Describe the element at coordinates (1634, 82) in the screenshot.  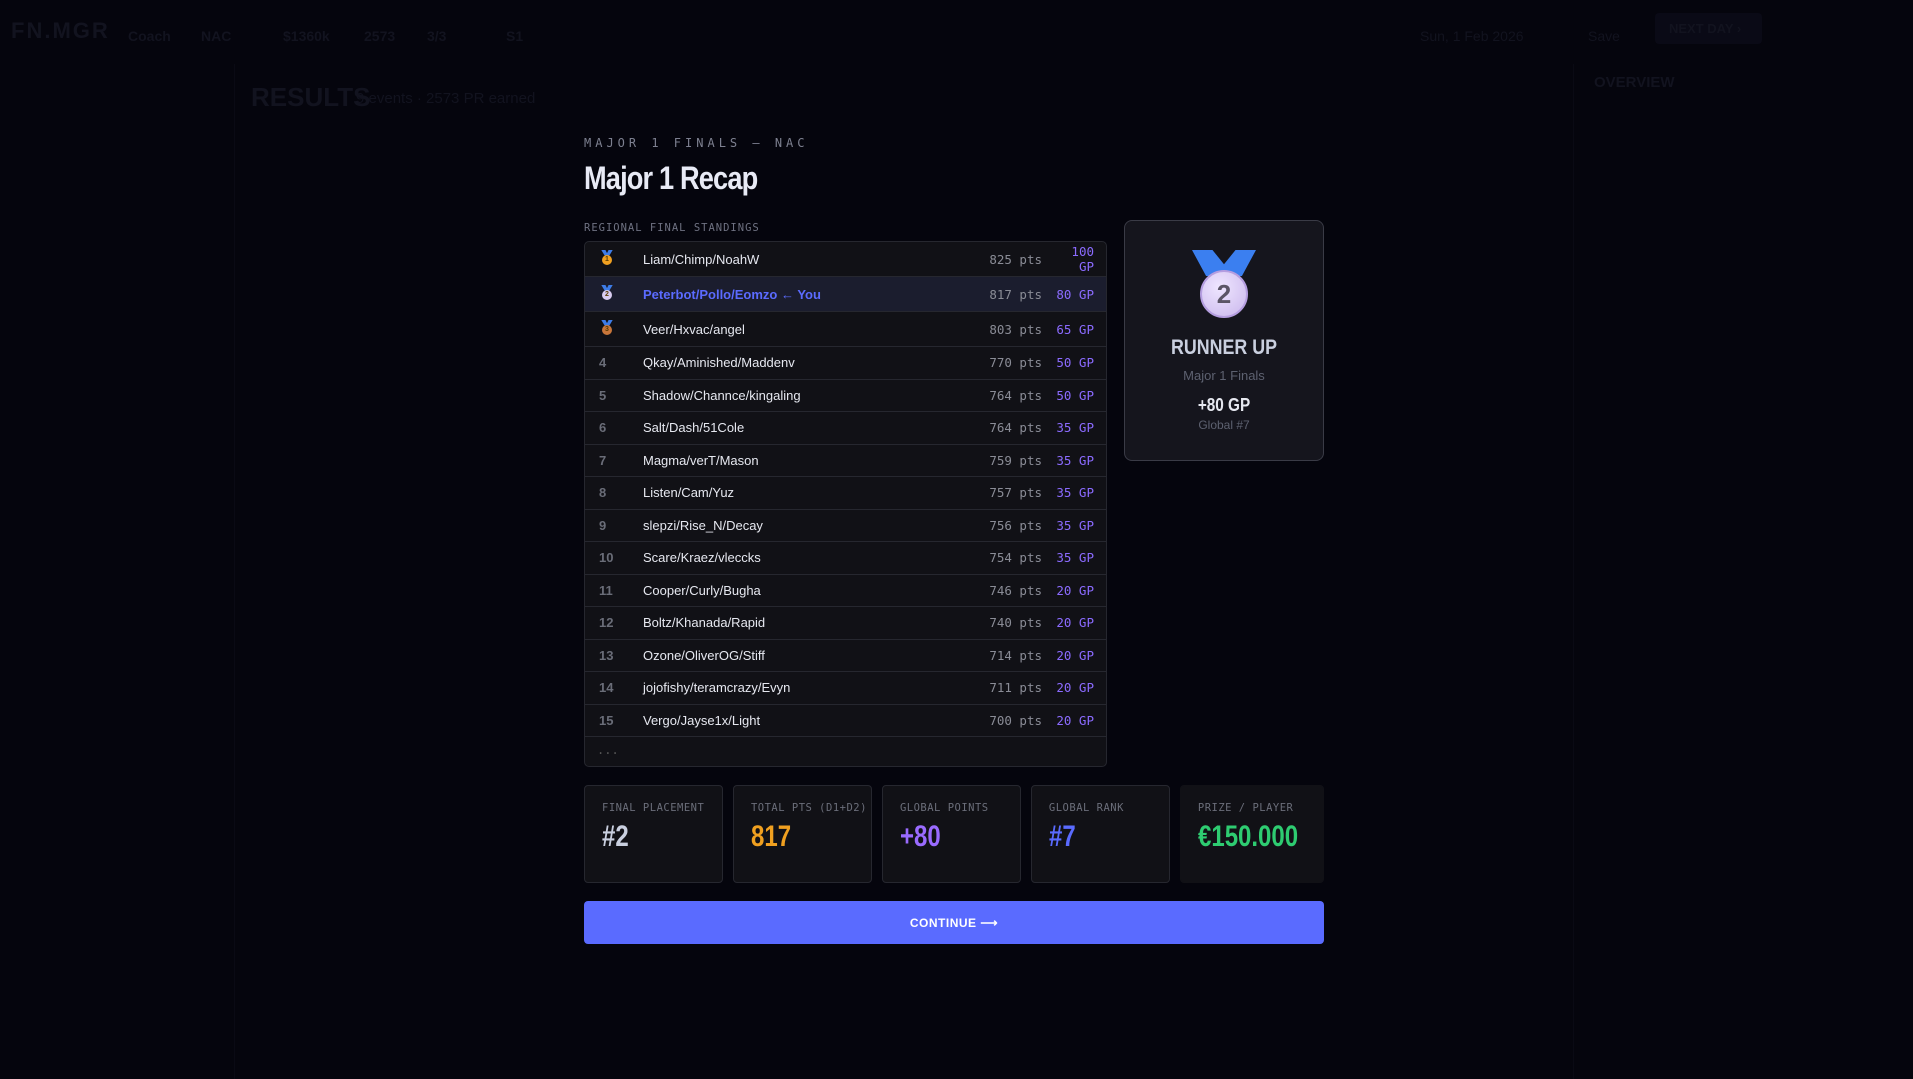
I see `overview-title: OVERVIEW` at that location.